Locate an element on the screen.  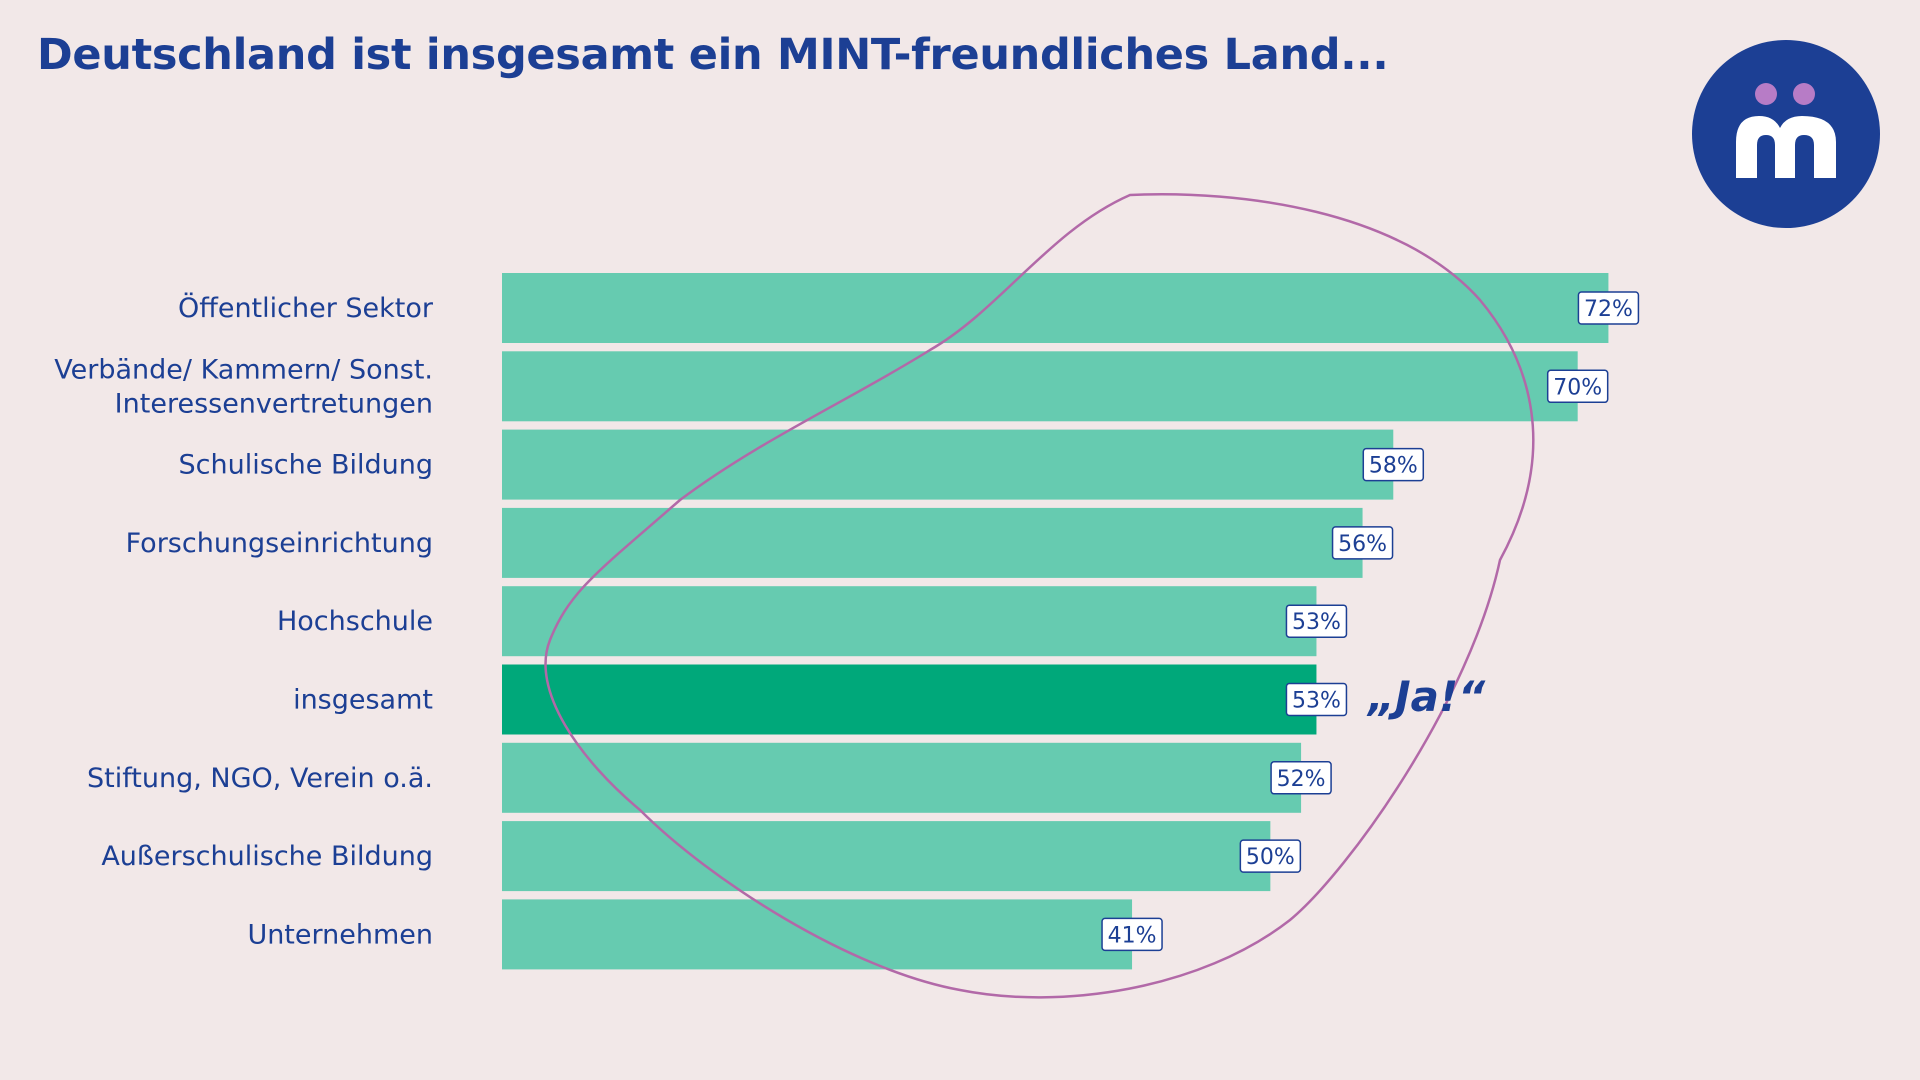
value-label-8: 41% is located at coordinates (1132, 935).